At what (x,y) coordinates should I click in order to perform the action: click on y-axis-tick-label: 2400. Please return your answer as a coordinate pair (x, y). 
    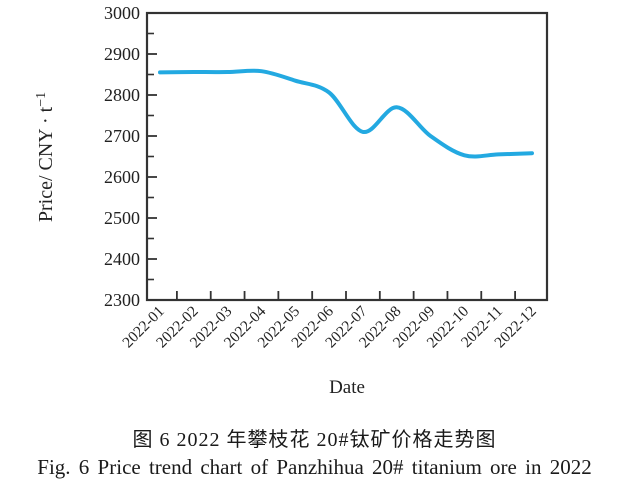
    Looking at the image, I should click on (122, 259).